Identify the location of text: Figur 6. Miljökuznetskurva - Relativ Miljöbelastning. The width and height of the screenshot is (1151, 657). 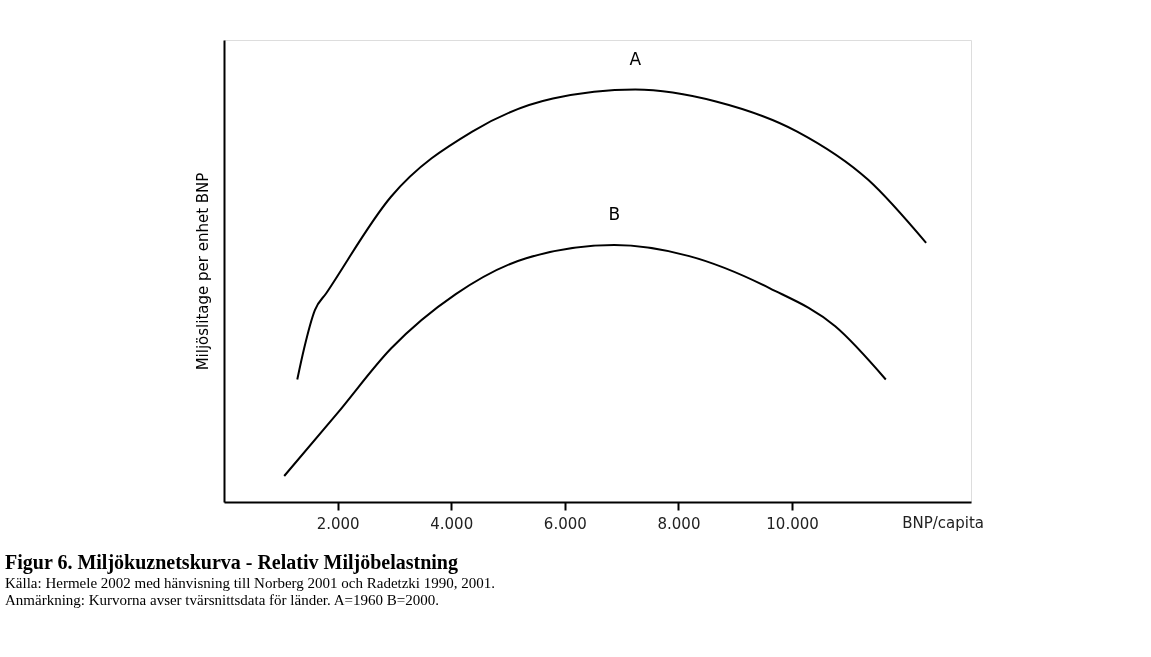
(231, 562).